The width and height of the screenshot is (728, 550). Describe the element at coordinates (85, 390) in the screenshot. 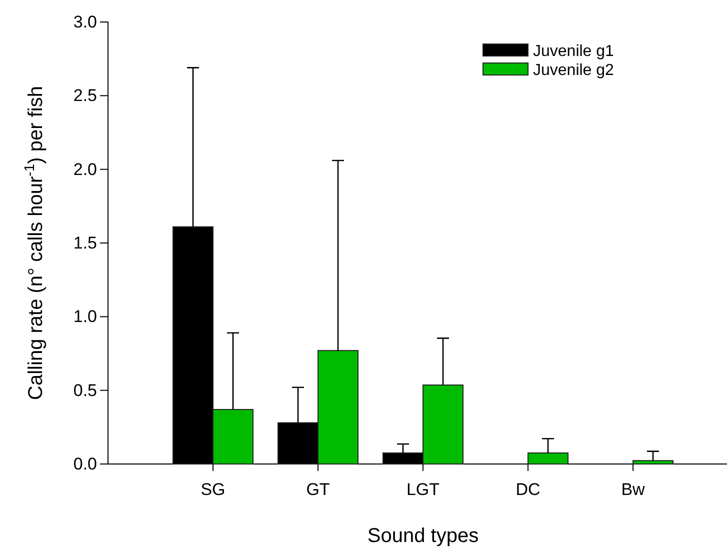

I see `y-tick-label: 0.5` at that location.